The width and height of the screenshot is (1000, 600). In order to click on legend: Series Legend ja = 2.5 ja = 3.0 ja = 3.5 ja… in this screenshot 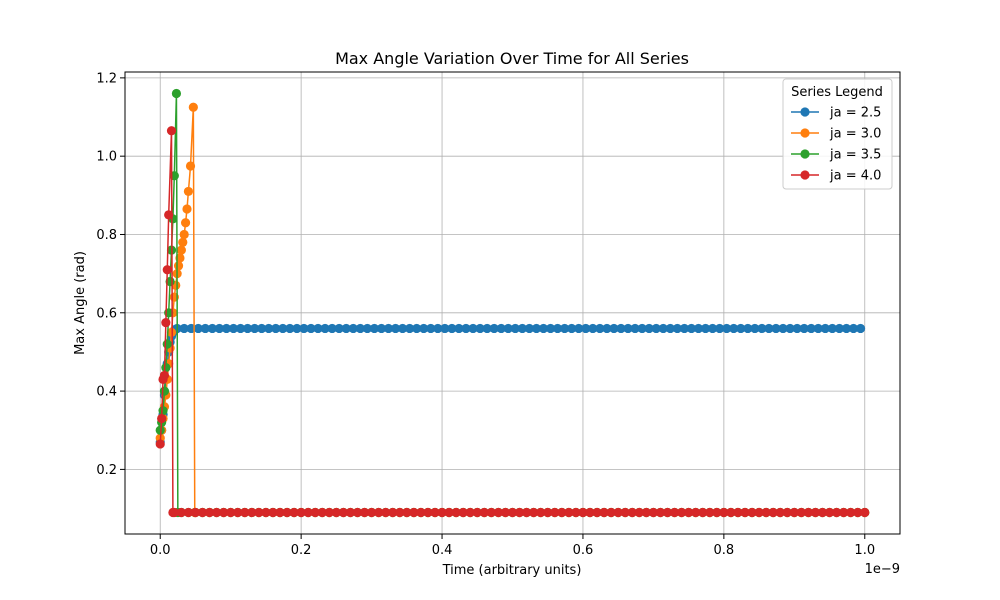, I will do `click(837, 134)`.